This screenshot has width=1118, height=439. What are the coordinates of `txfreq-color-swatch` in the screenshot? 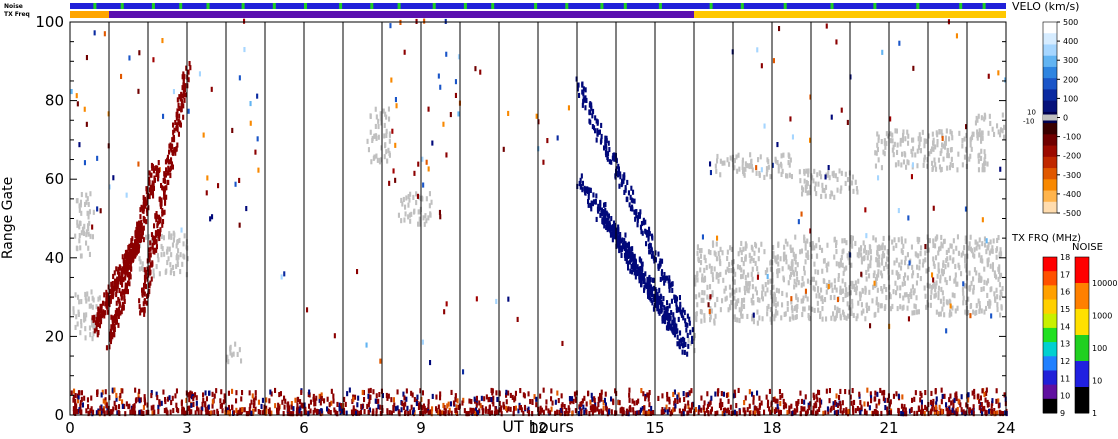 It's located at (1050, 392).